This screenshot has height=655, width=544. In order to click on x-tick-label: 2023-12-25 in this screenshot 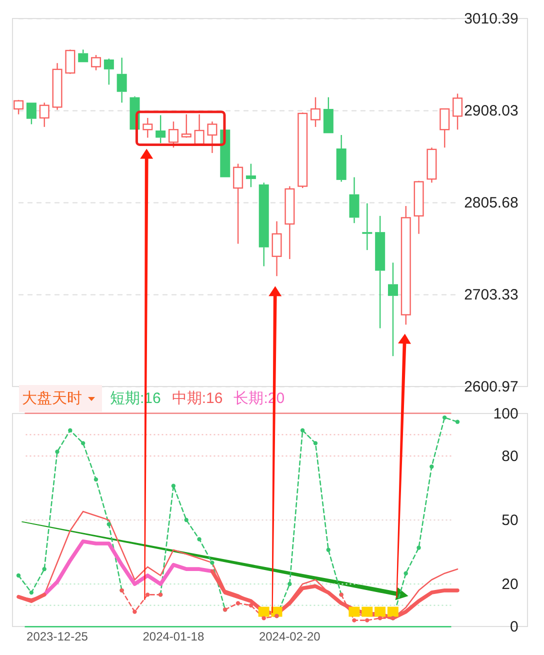, I will do `click(57, 637)`.